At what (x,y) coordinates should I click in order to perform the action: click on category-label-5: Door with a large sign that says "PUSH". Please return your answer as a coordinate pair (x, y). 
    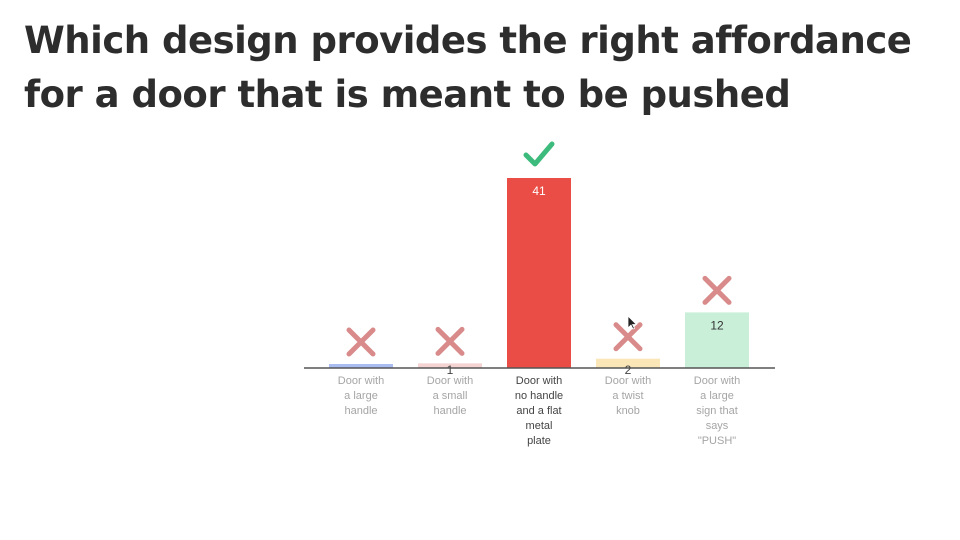
    Looking at the image, I should click on (717, 411).